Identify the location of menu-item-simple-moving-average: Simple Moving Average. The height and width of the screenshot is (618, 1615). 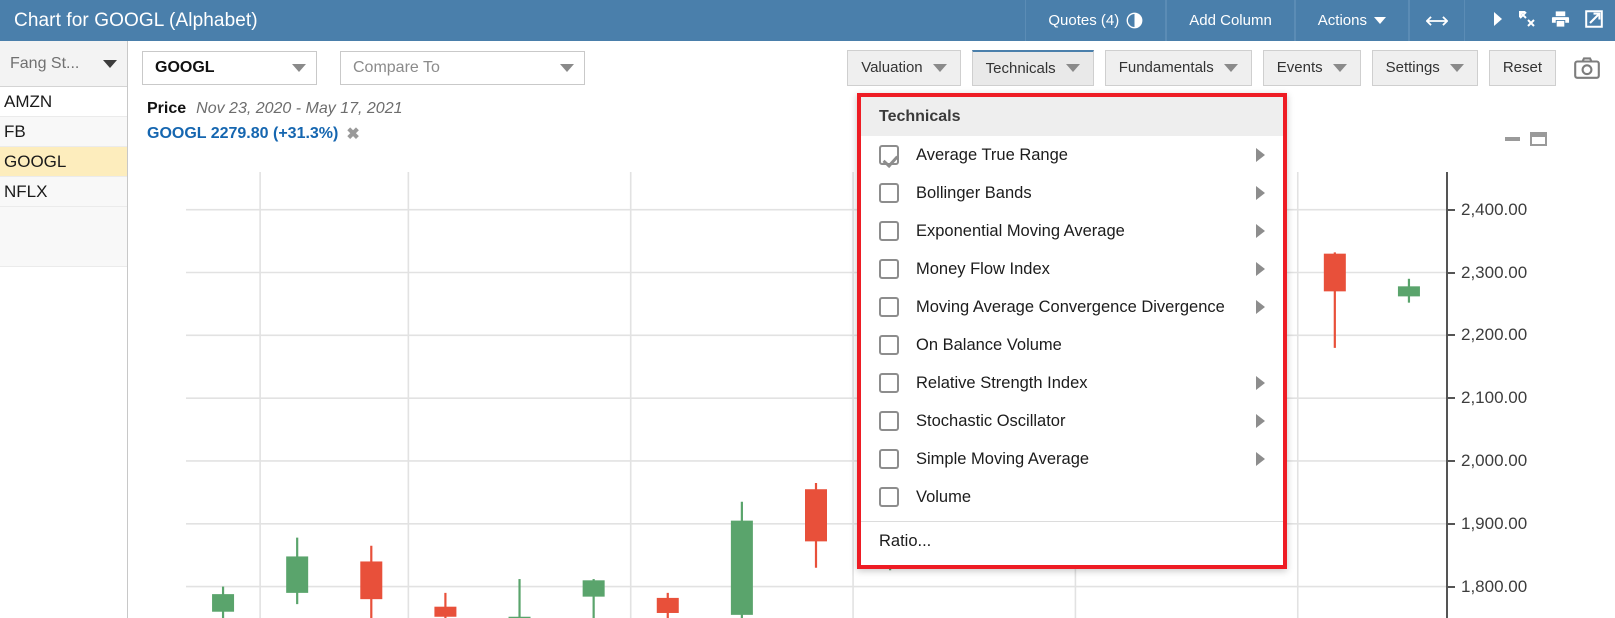
(1072, 459).